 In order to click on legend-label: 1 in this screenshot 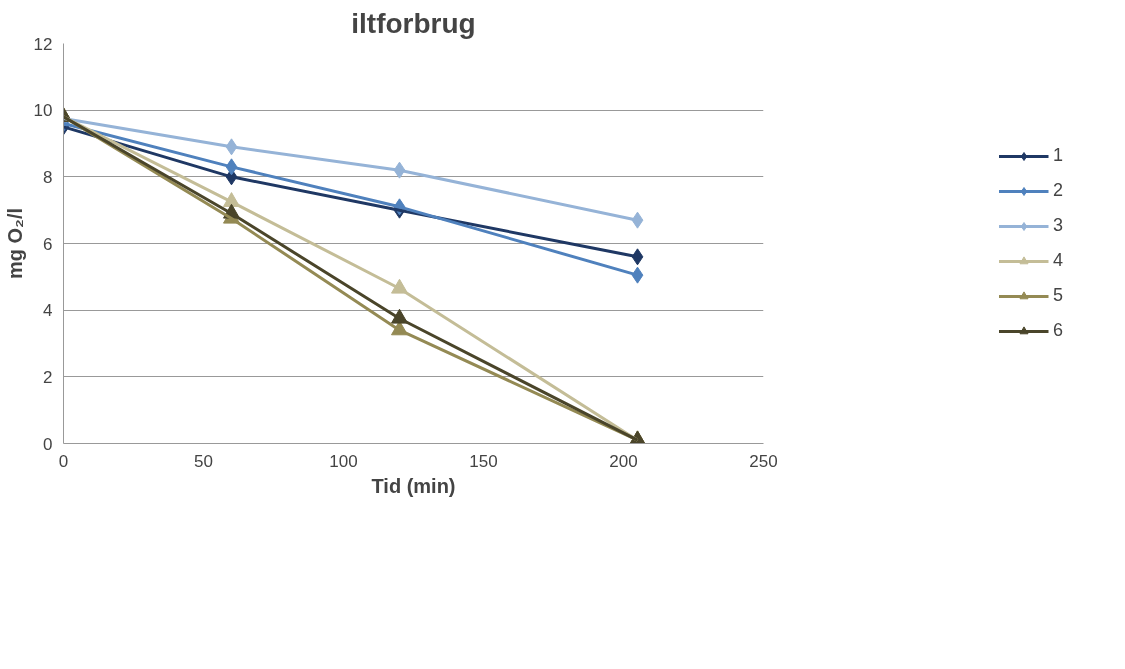, I will do `click(1058, 155)`.